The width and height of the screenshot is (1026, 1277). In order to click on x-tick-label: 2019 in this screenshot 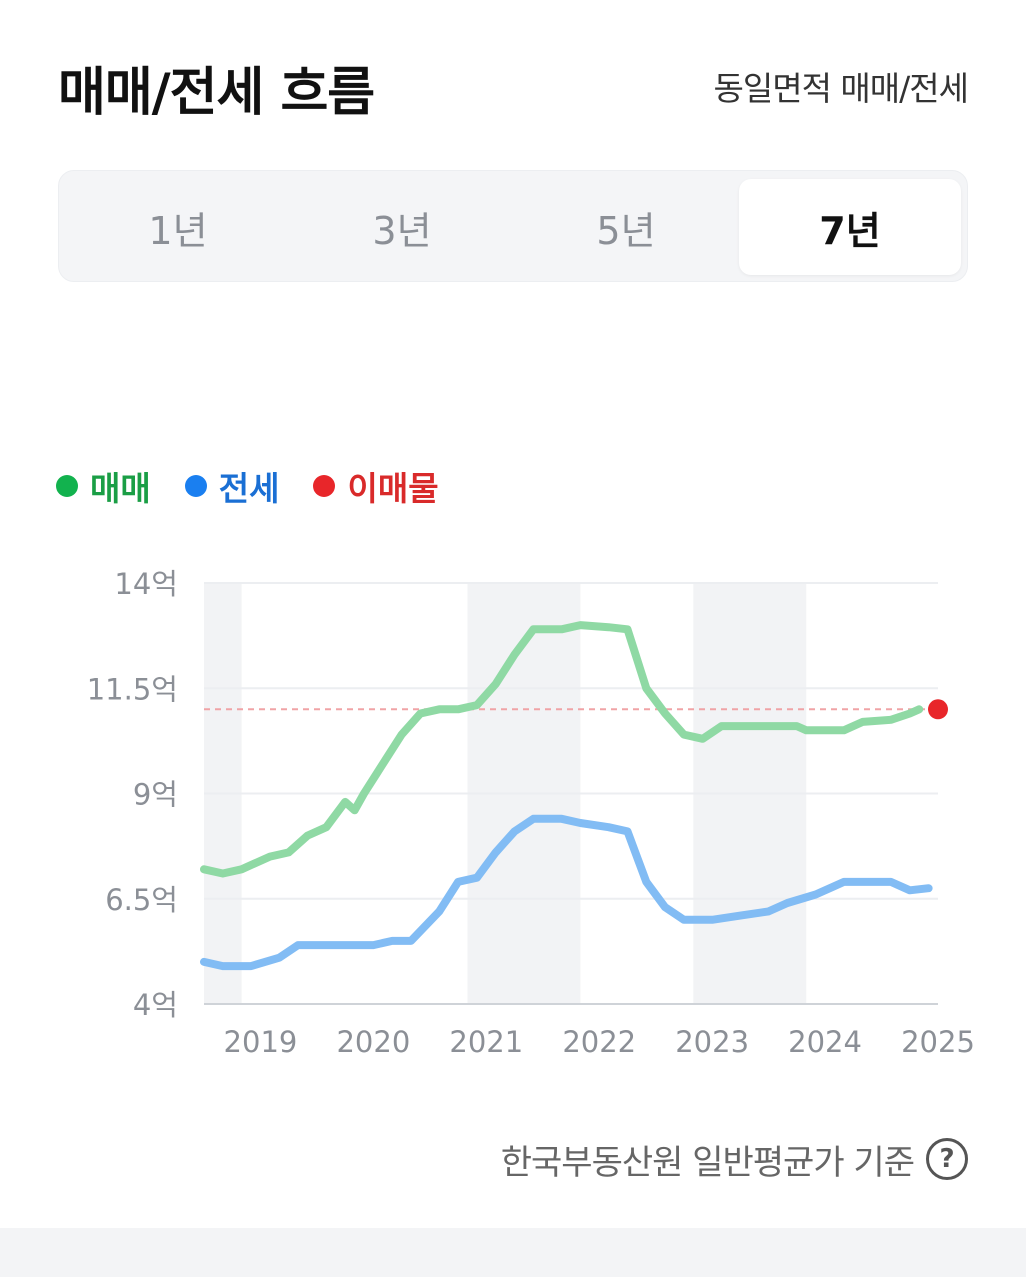, I will do `click(261, 1042)`.